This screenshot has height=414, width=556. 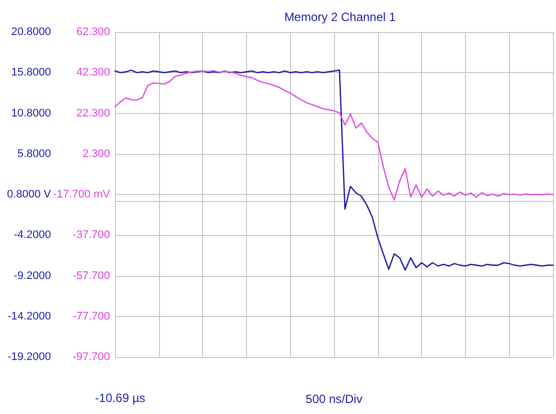 What do you see at coordinates (334, 399) in the screenshot?
I see `x-axis-title: 500 ns/Div` at bounding box center [334, 399].